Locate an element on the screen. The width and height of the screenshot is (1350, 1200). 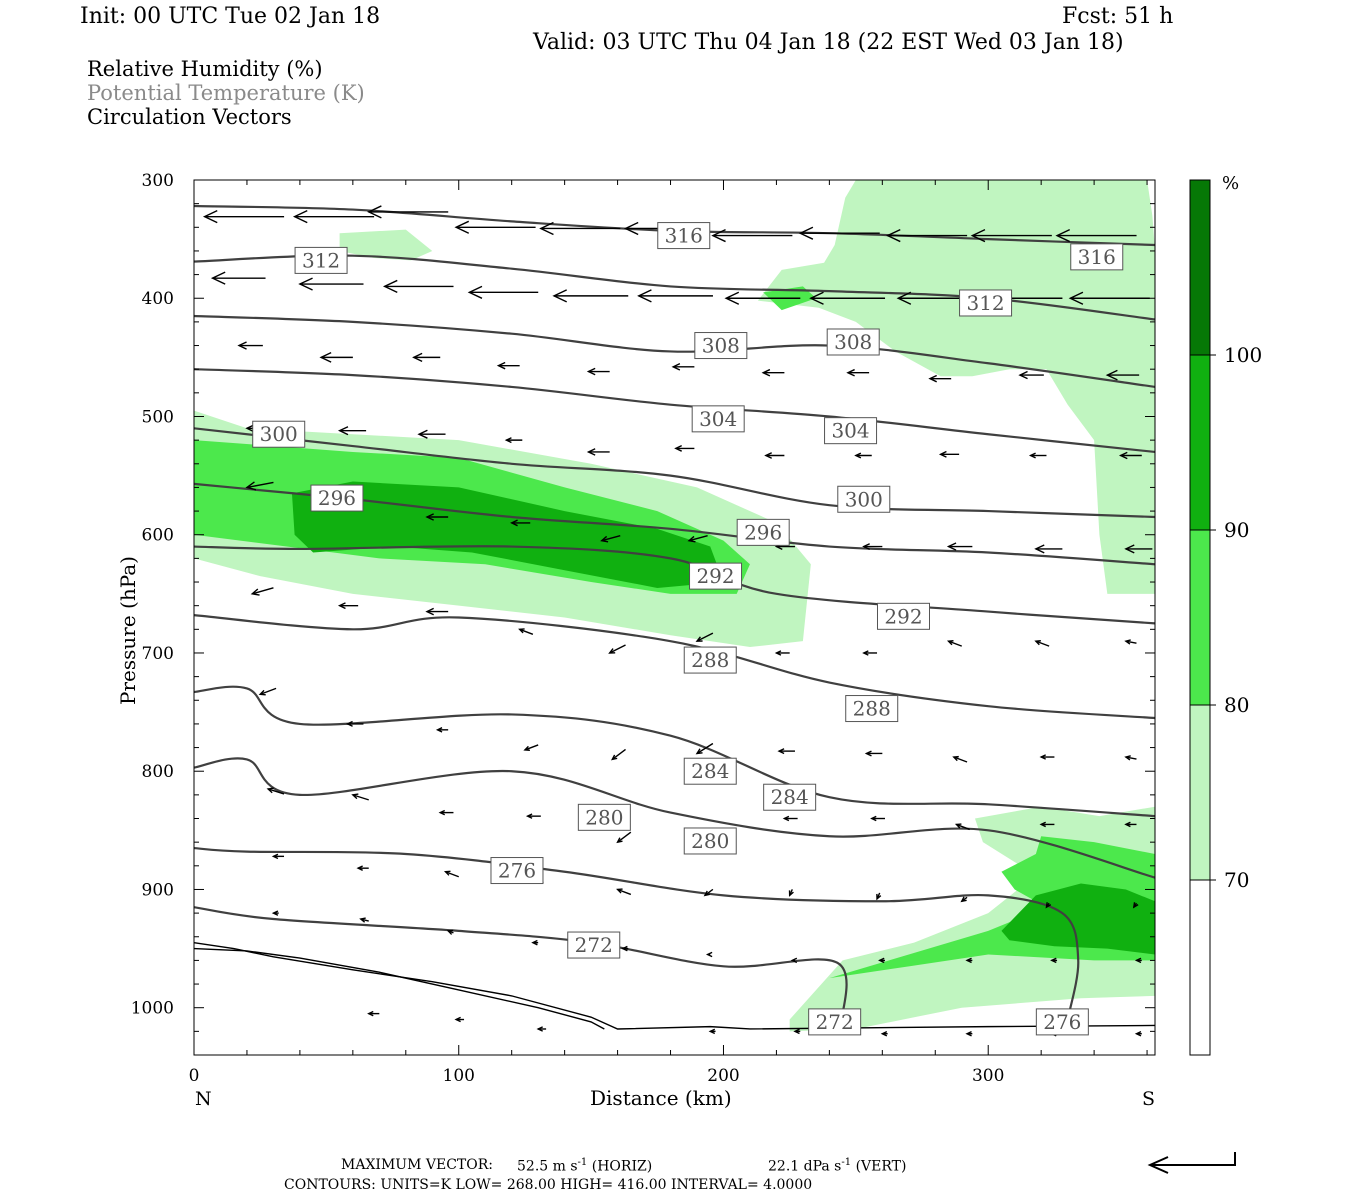
legend-relative-humidity: Relative Humidity (%) is located at coordinates (205, 69).